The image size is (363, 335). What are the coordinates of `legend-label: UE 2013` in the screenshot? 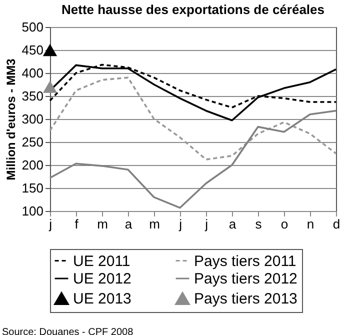 It's located at (102, 299).